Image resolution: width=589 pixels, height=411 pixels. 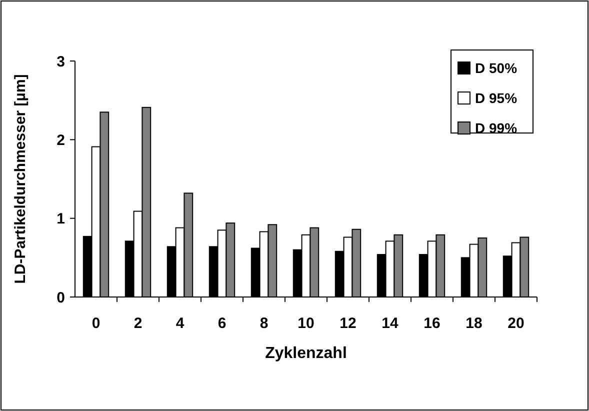 I want to click on x-tick-label: 14, so click(x=390, y=323).